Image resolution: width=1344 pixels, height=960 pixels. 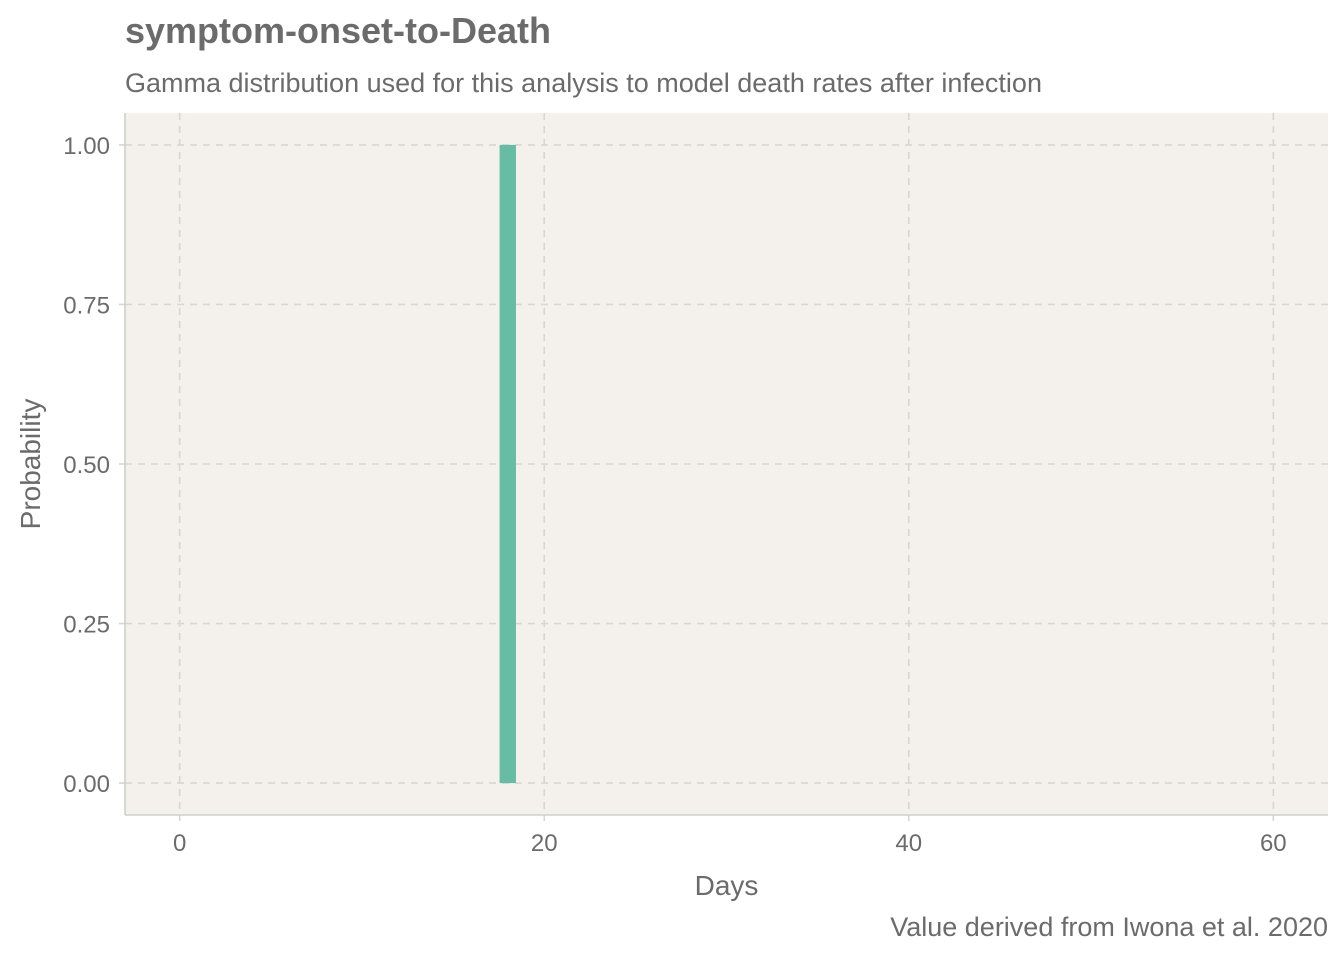 What do you see at coordinates (86, 784) in the screenshot?
I see `y-tick-label: 0.00` at bounding box center [86, 784].